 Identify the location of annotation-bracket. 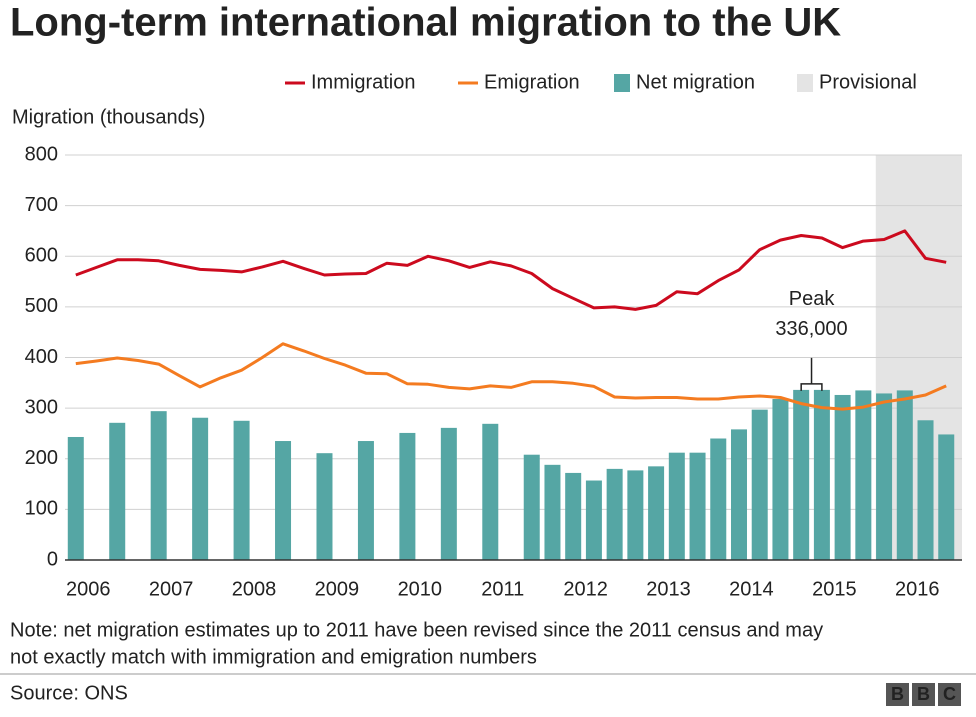
(811, 374).